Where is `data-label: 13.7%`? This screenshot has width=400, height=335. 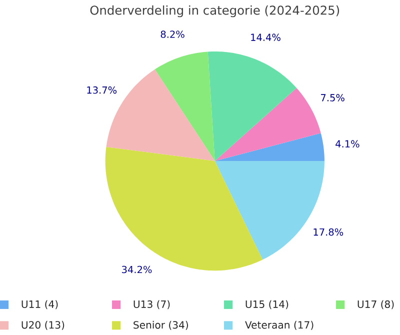
data-label: 13.7% is located at coordinates (102, 90).